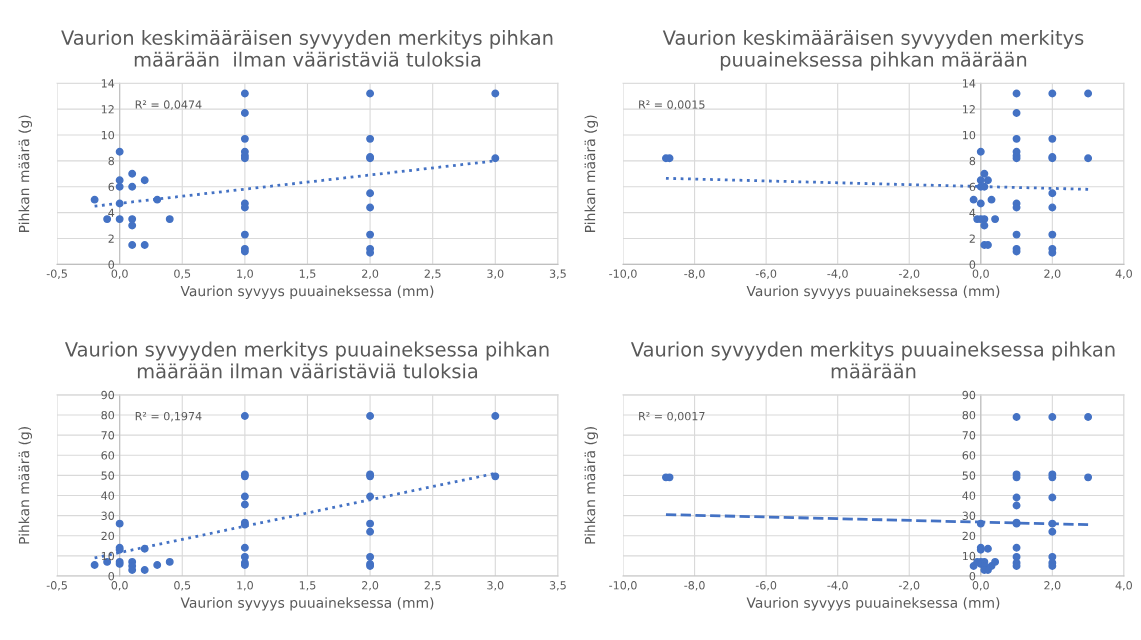 Image resolution: width=1141 pixels, height=640 pixels. What do you see at coordinates (872, 360) in the screenshot?
I see `chart-title: Vaurion syvyyden merkitys puuaineksessa pihkan määrään` at bounding box center [872, 360].